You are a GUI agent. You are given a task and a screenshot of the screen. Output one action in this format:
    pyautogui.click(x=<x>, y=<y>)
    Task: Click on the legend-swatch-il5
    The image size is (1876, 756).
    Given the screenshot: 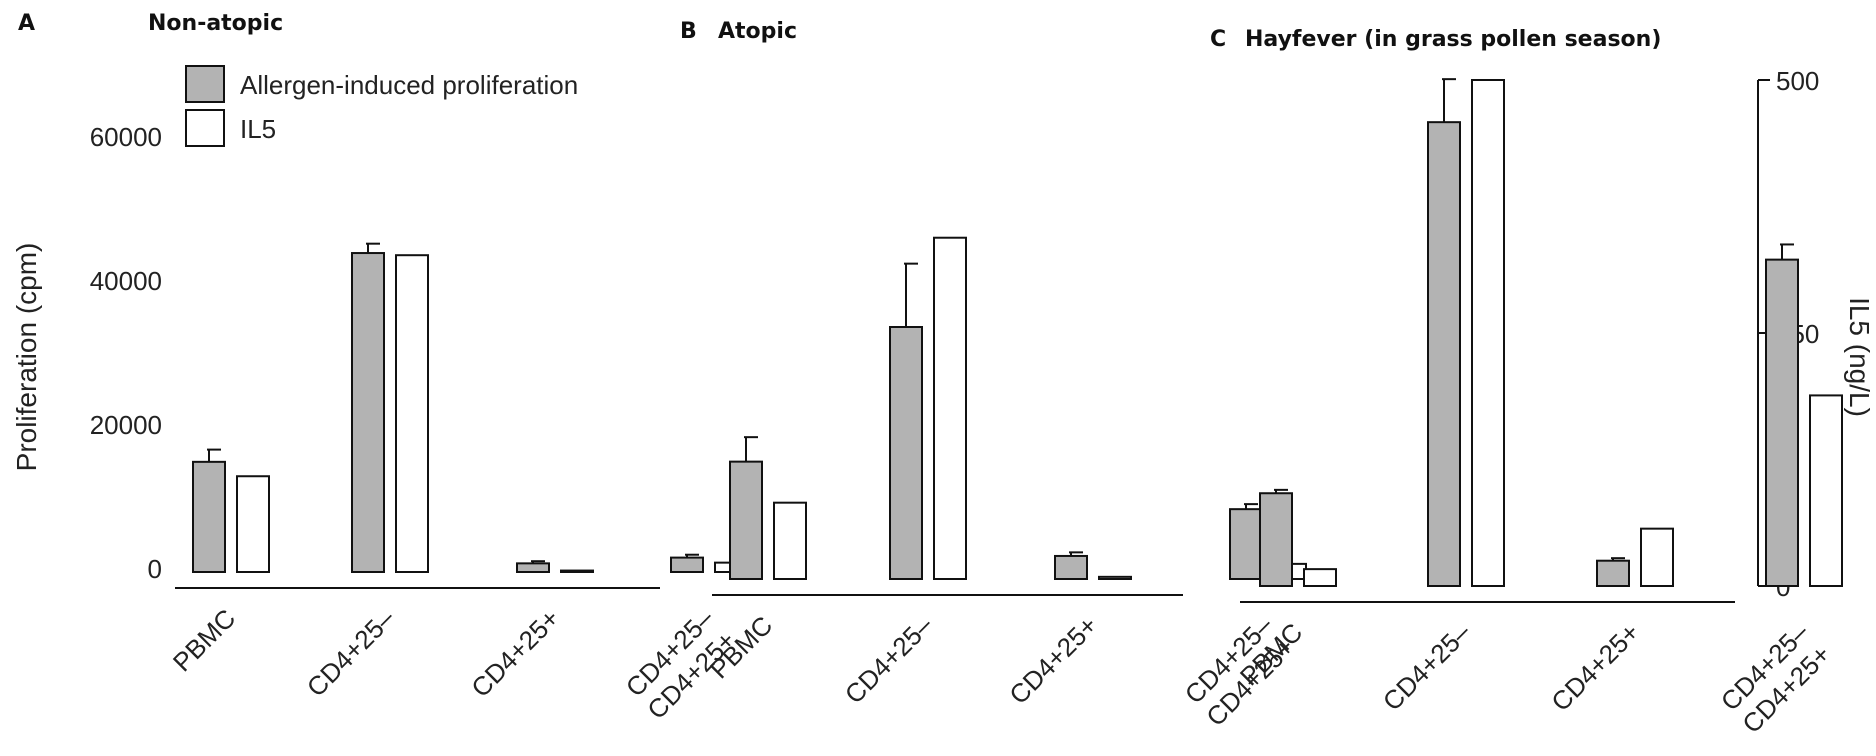 What is the action you would take?
    pyautogui.click(x=205, y=128)
    